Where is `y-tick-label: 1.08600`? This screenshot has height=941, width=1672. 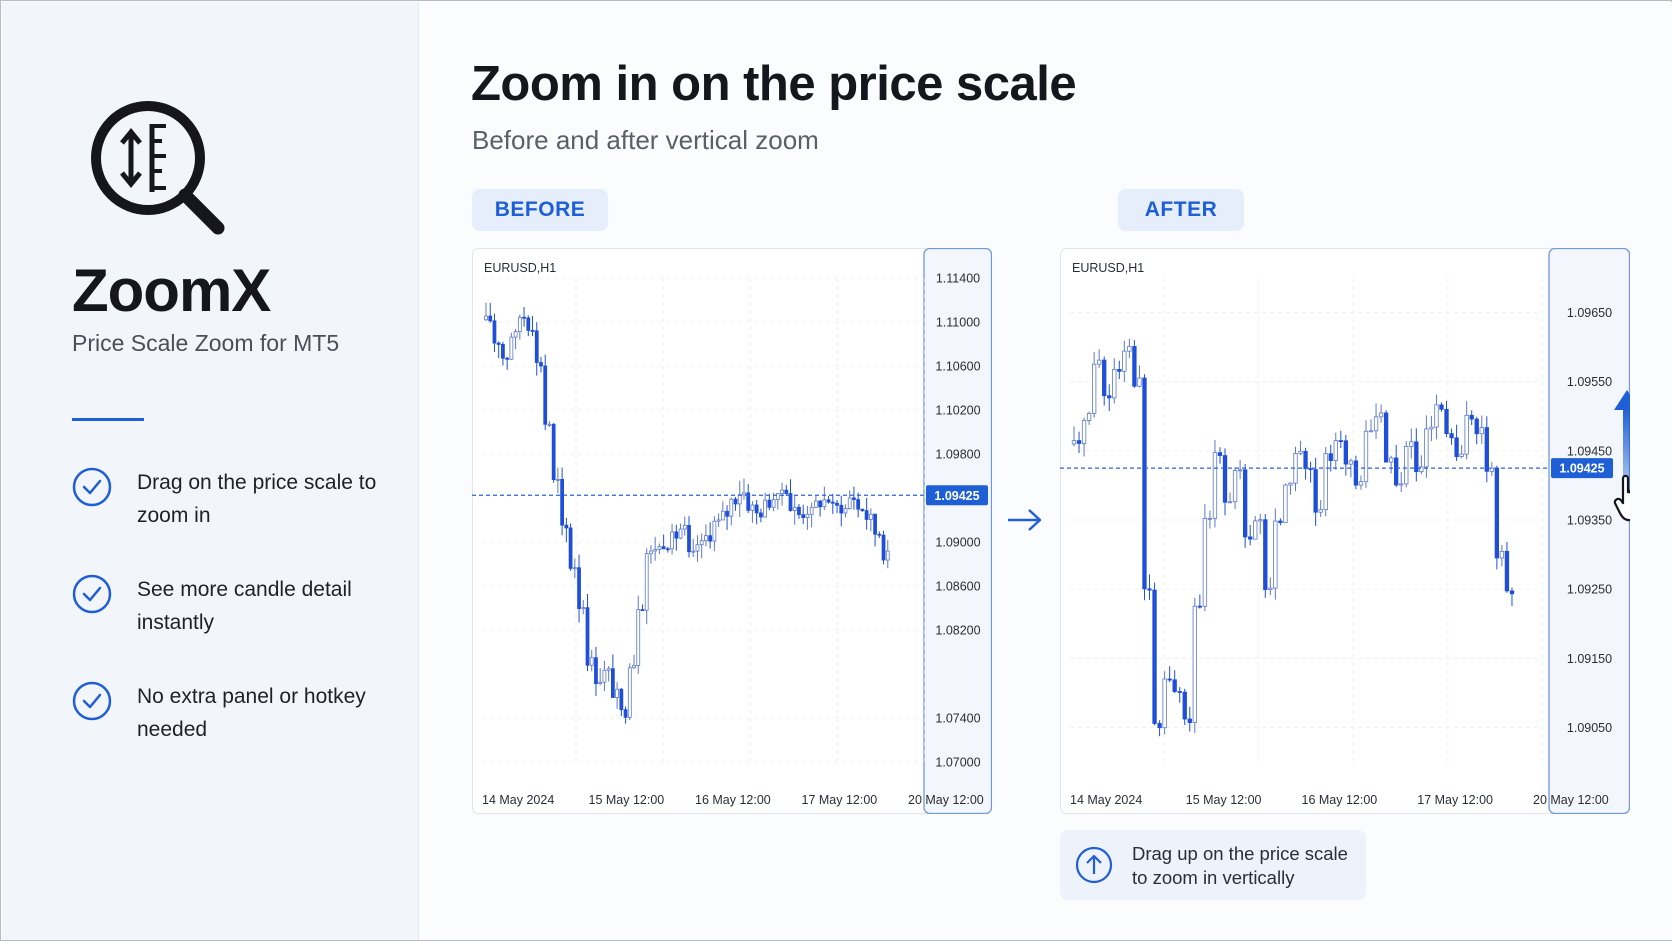 y-tick-label: 1.08600 is located at coordinates (957, 587).